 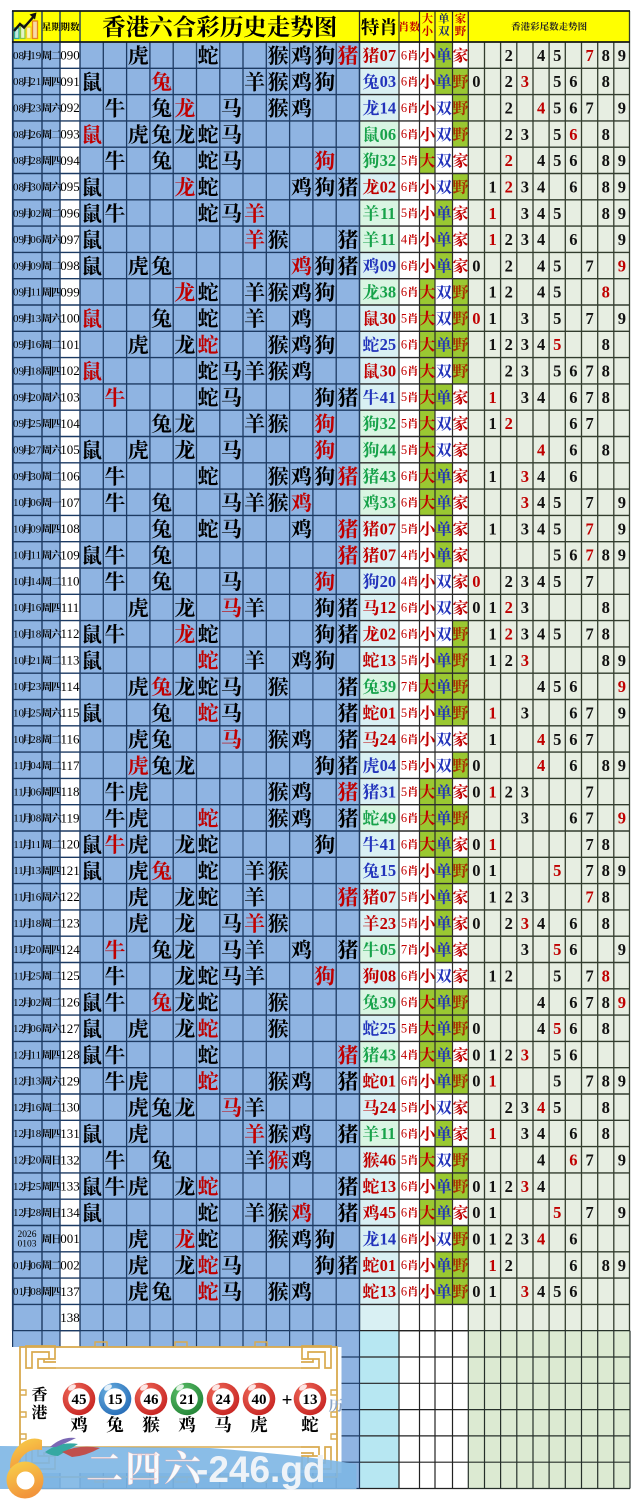 I want to click on svg-text: 28, so click(x=36, y=1213).